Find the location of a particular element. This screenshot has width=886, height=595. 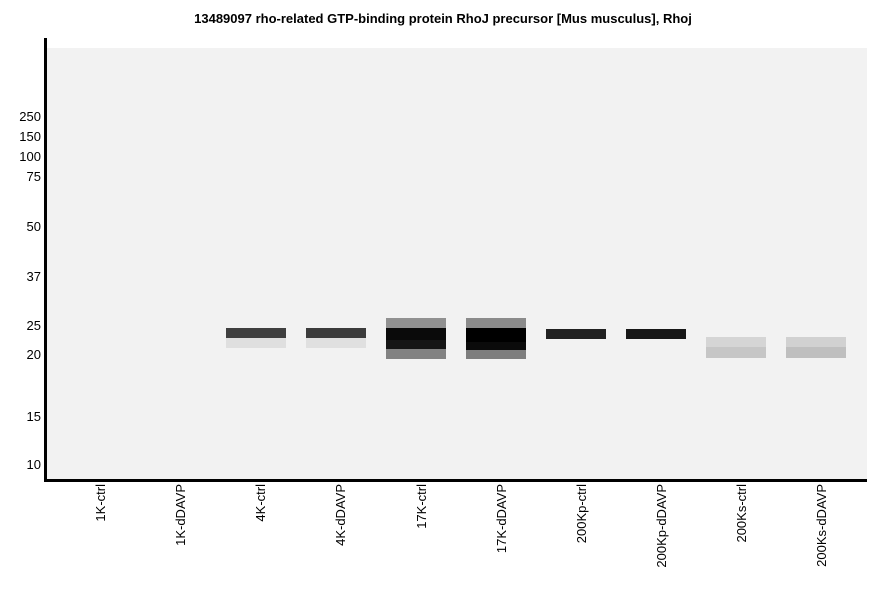

lane-label-17K-ctrl: 17K-ctrl is located at coordinates (421, 506).